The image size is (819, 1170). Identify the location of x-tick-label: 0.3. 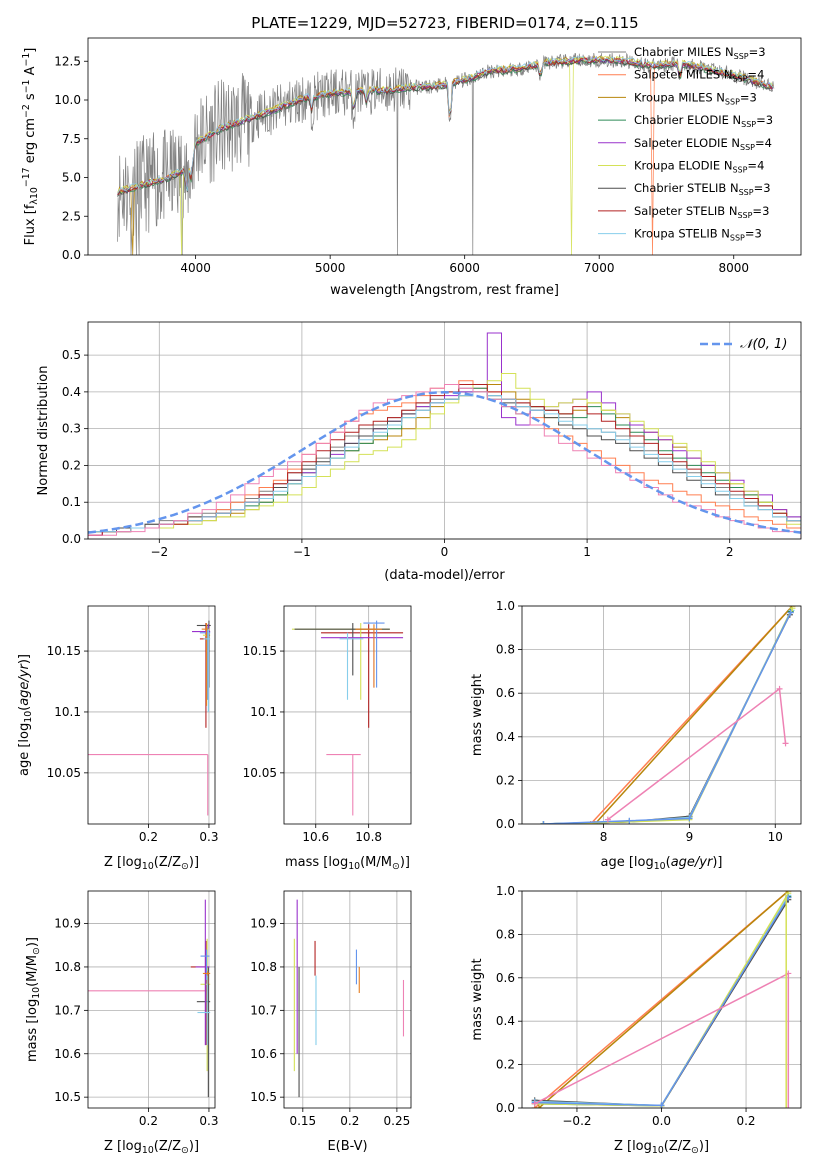
(208, 837).